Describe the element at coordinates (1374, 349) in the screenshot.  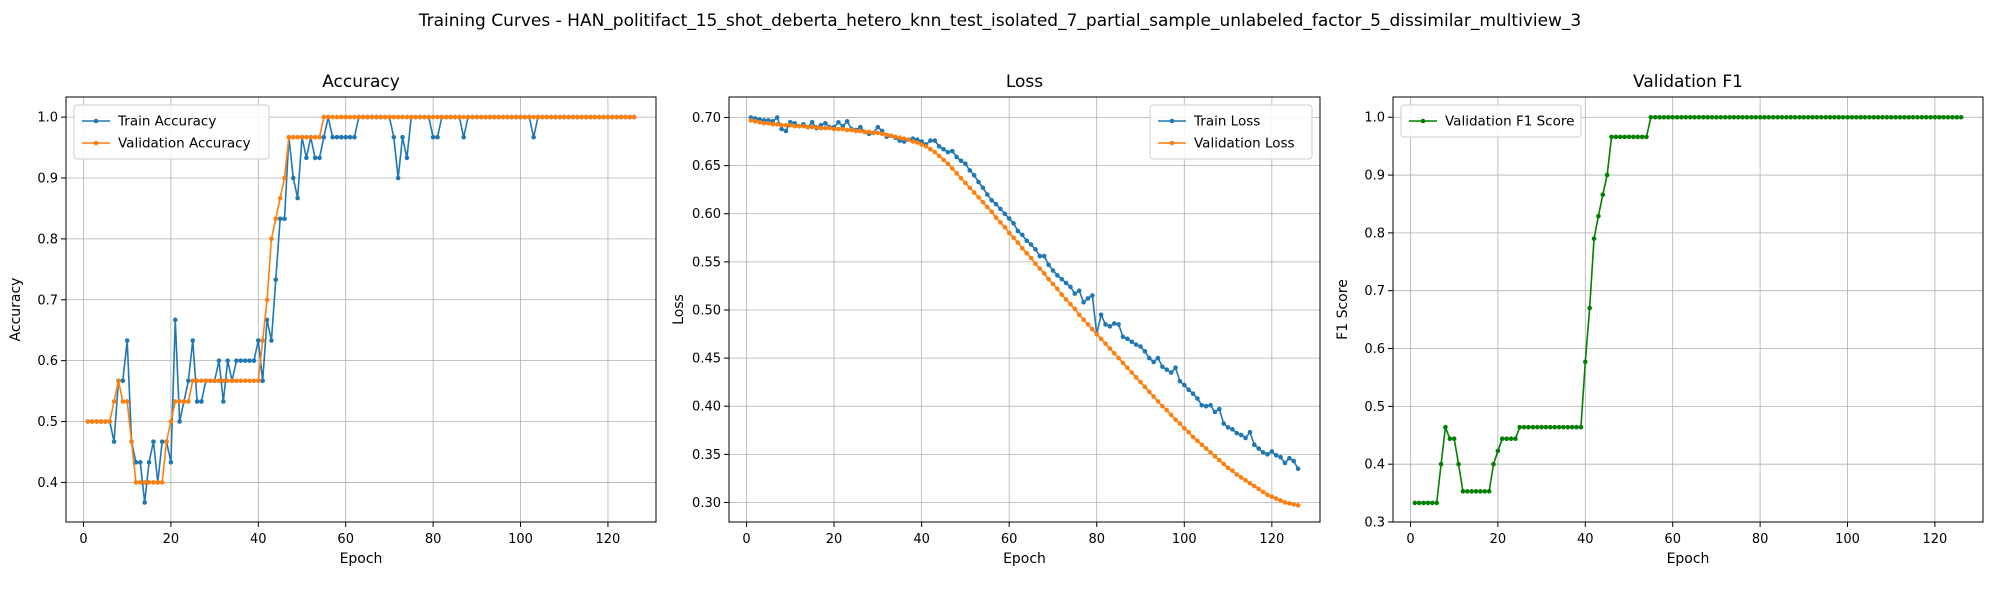
I see `f1-ytick-label: 0.6` at that location.